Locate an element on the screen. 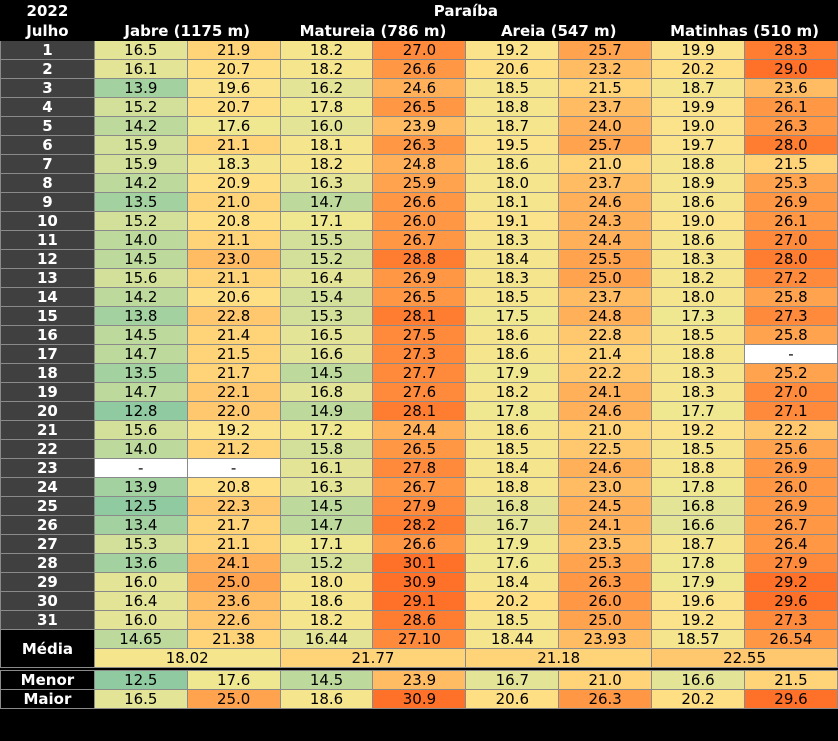 Image resolution: width=838 pixels, height=741 pixels. max-temp-cell: 27.8 is located at coordinates (419, 468).